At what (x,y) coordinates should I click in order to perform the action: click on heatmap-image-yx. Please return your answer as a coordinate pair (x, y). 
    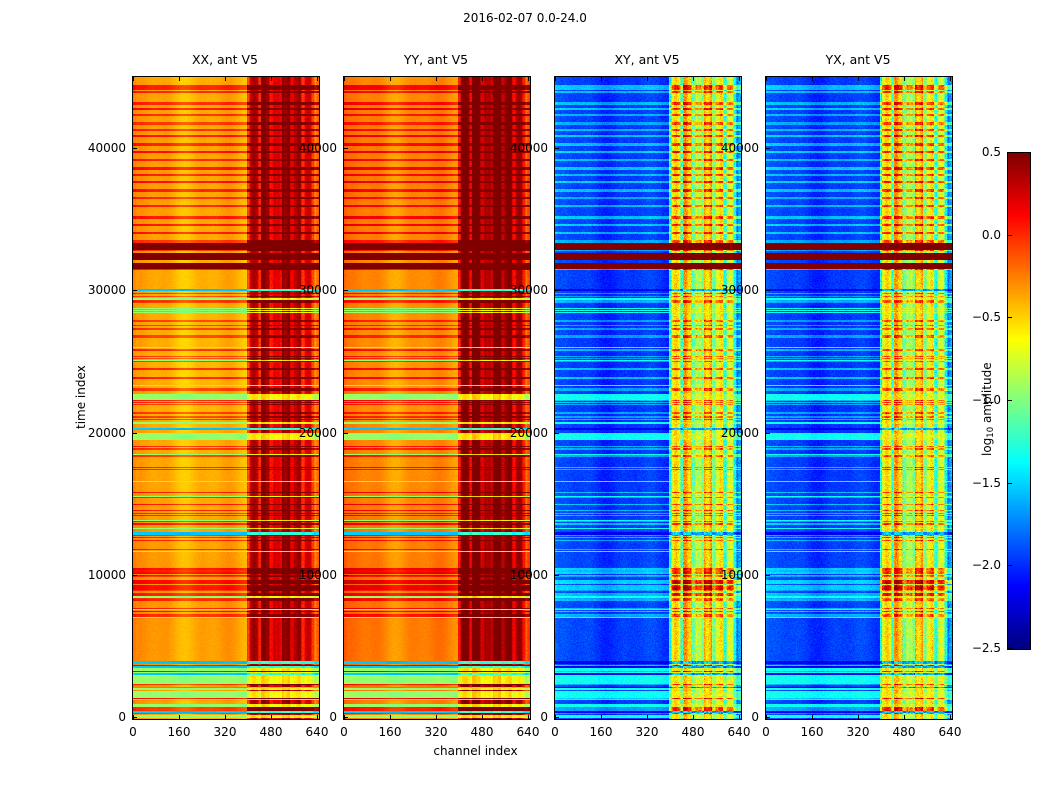
    Looking at the image, I should click on (859, 398).